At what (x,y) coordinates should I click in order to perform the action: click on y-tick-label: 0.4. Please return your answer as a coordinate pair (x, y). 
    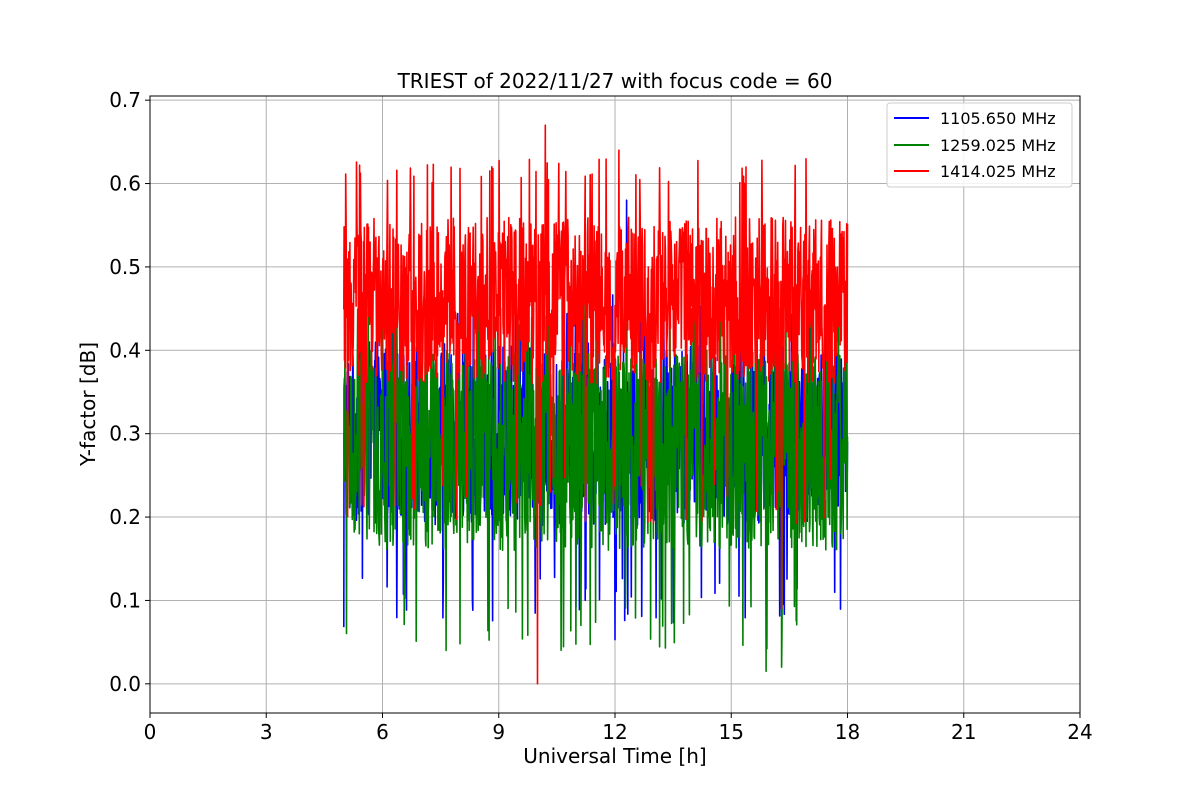
    Looking at the image, I should click on (125, 350).